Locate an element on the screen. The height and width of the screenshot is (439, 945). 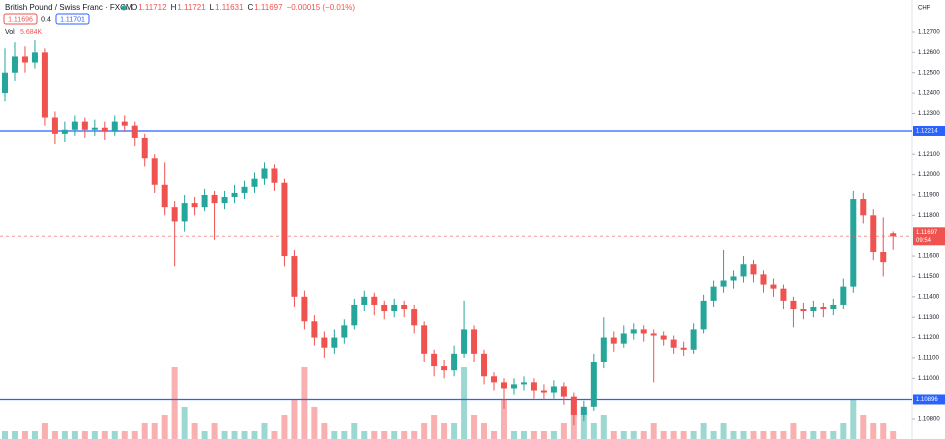
volume-label: Vol is located at coordinates (10, 32).